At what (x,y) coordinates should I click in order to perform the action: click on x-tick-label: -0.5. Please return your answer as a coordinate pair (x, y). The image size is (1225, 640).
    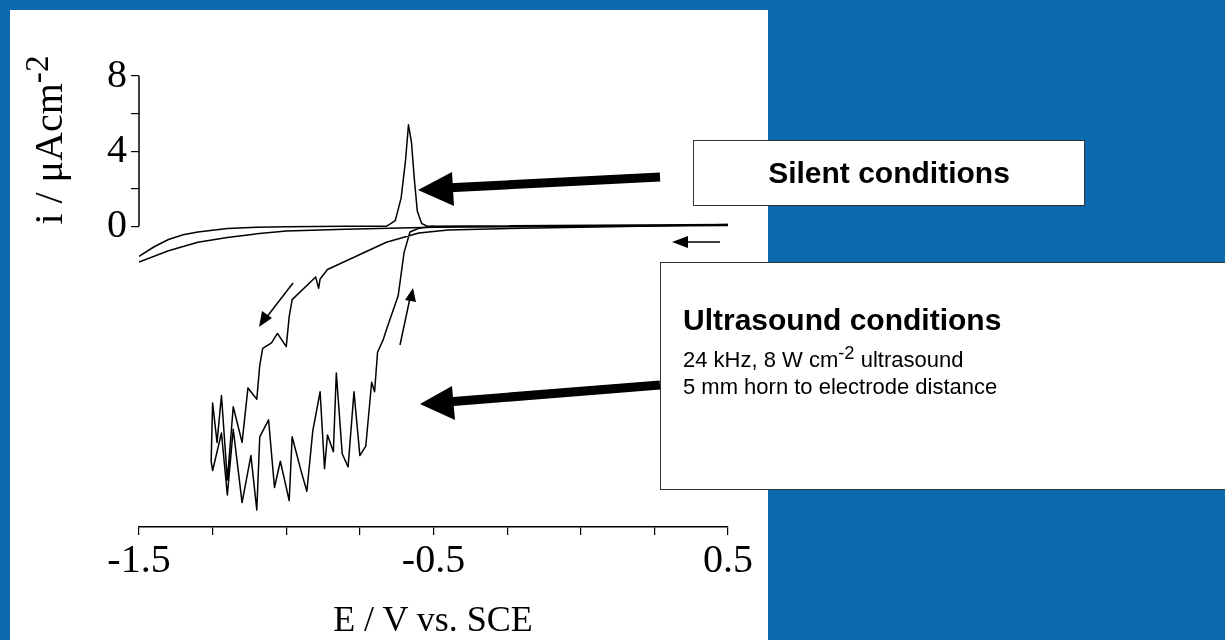
    Looking at the image, I should click on (433, 558).